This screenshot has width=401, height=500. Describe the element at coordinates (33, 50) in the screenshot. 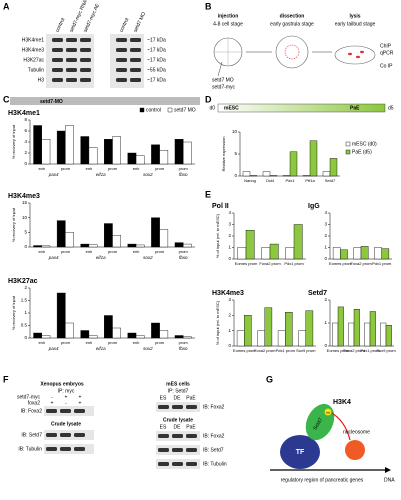

I see `row-label: H3K4me3` at that location.